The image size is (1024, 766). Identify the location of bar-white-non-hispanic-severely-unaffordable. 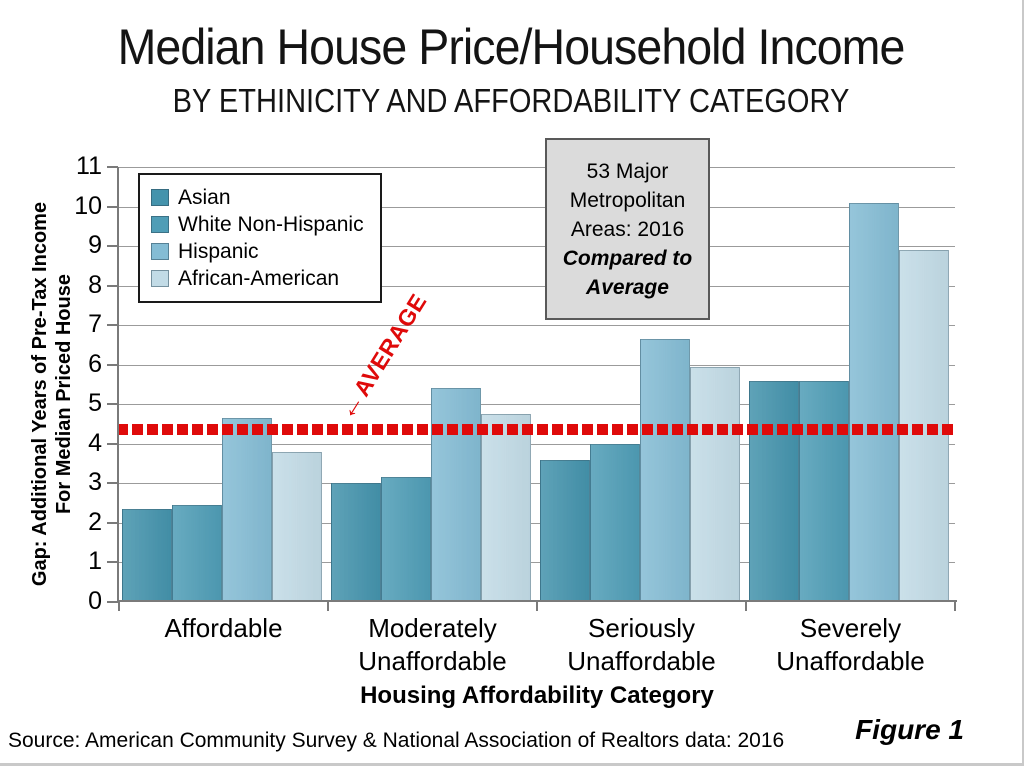
(824, 491).